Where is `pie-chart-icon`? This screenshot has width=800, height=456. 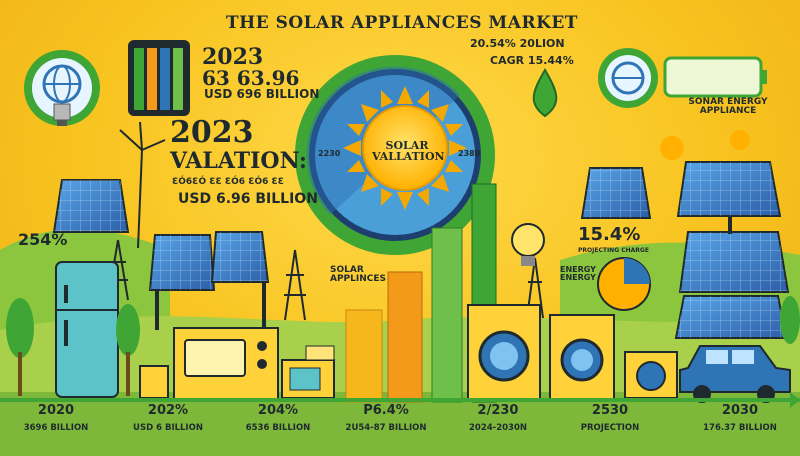
pie-chart-icon is located at coordinates (624, 284).